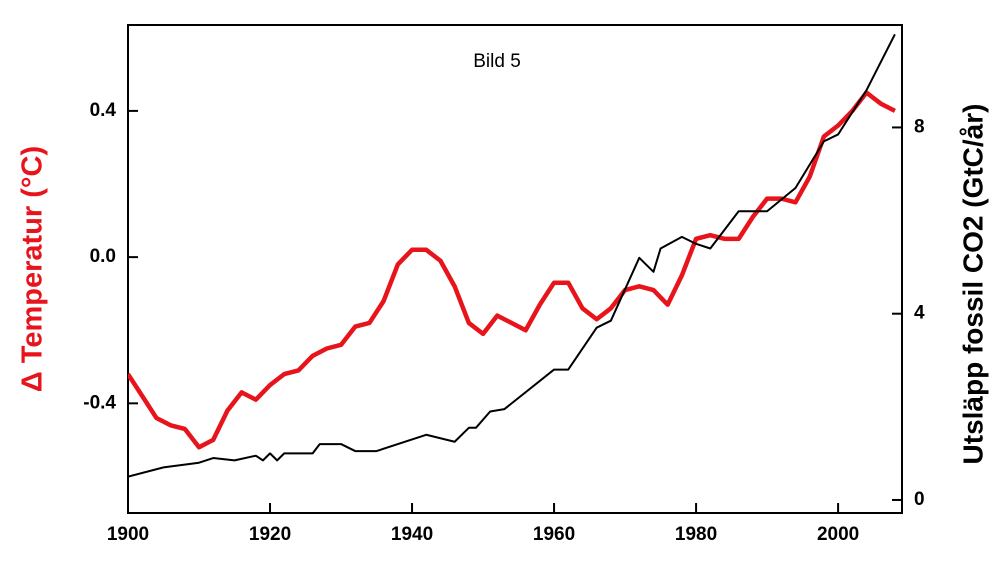 The width and height of the screenshot is (1000, 567). Describe the element at coordinates (838, 534) in the screenshot. I see `x-tick-label: 2000` at that location.